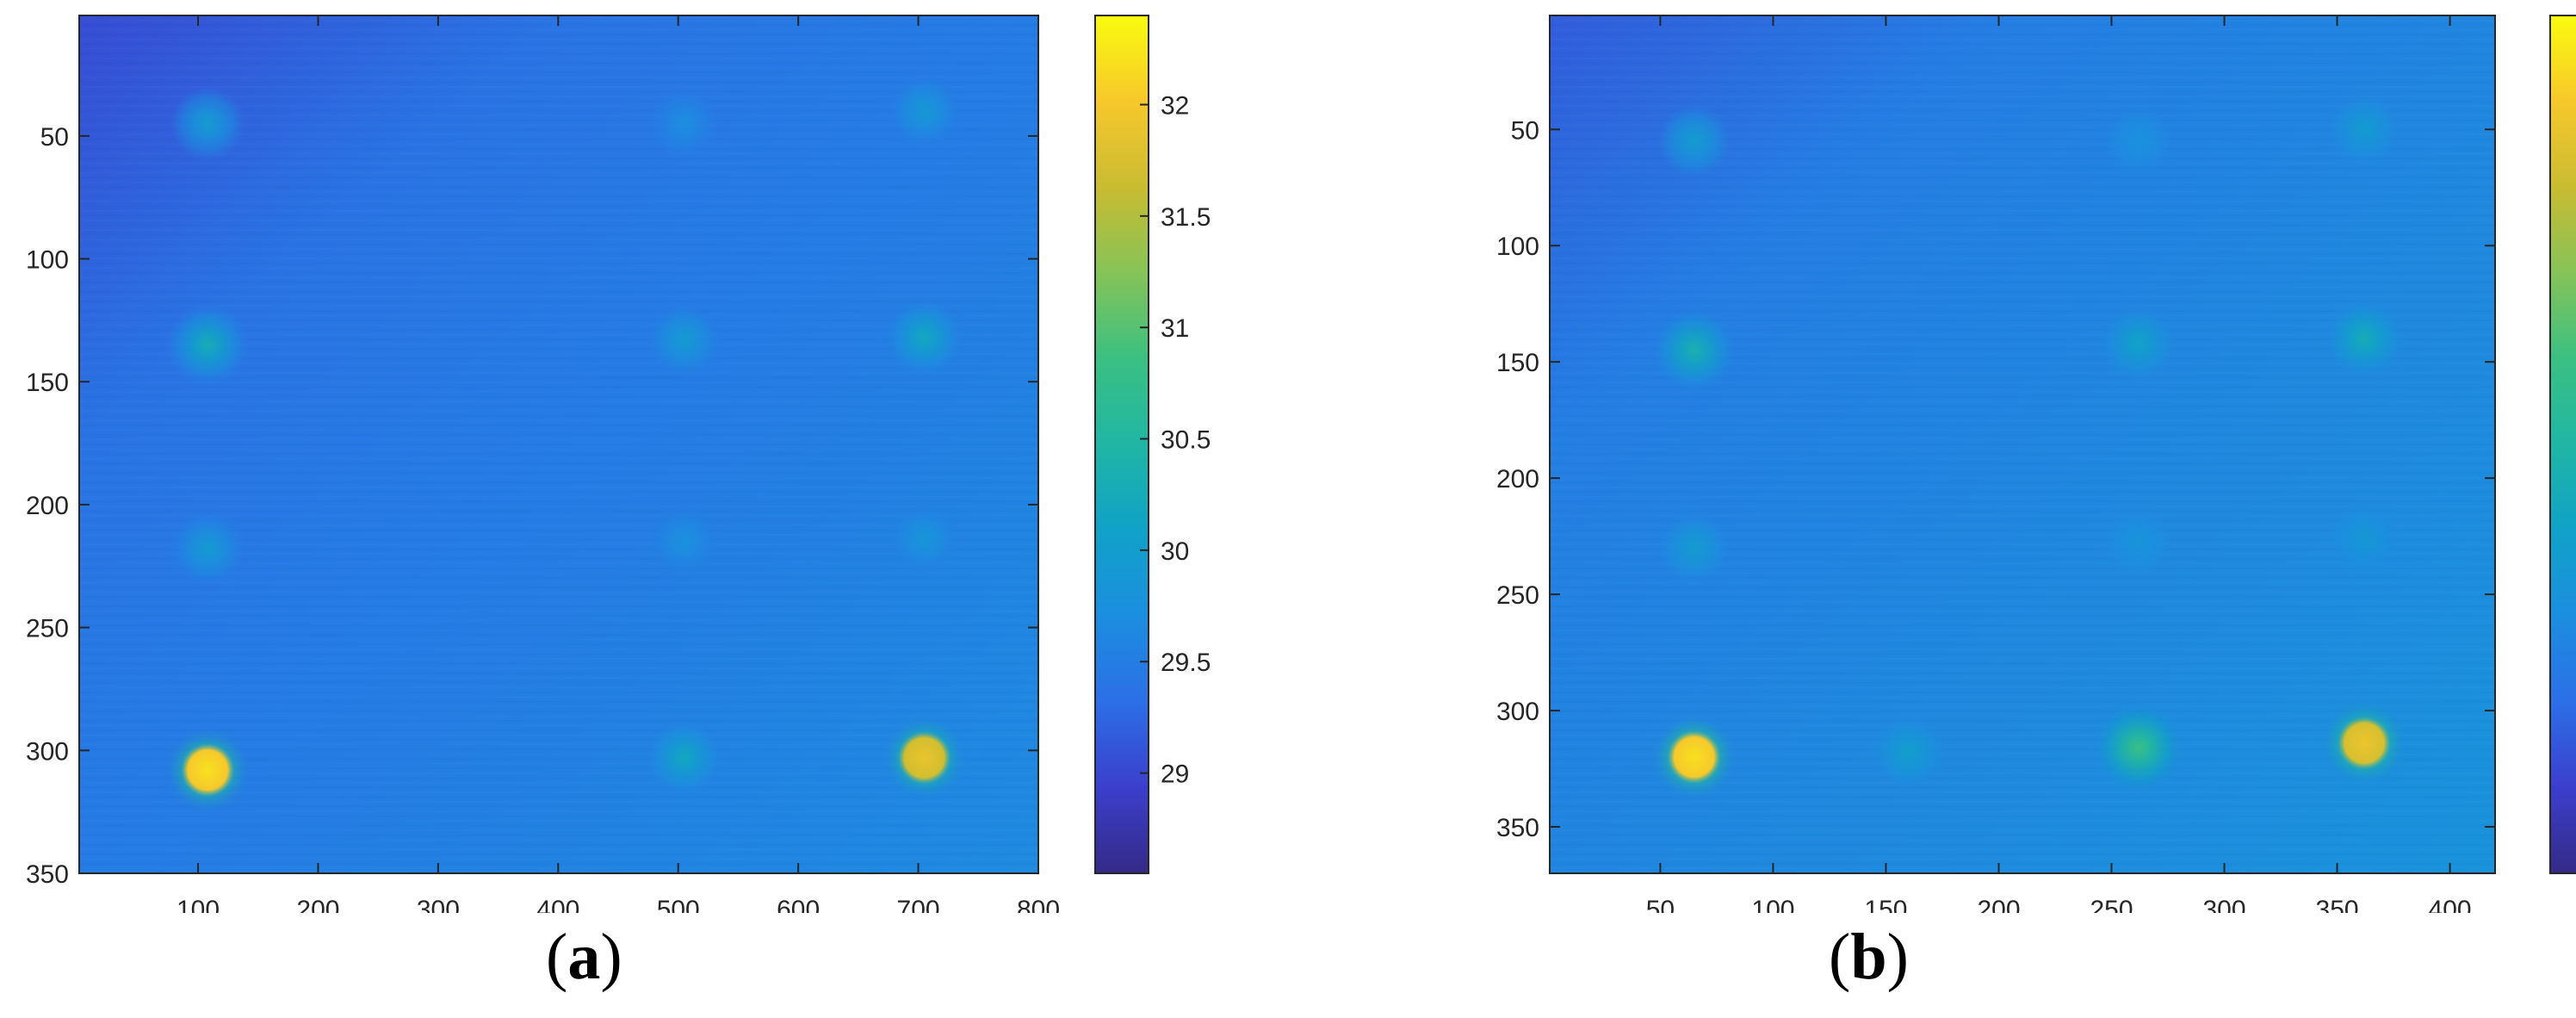 The image size is (2576, 1018). Describe the element at coordinates (2337, 904) in the screenshot. I see `x-tick-label: 350` at that location.